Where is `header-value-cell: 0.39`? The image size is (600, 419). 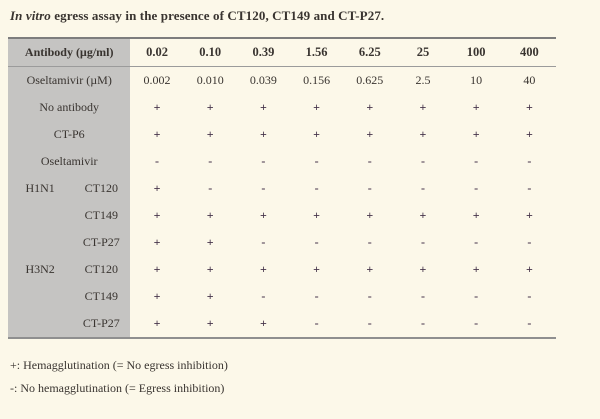 header-value-cell: 0.39 is located at coordinates (263, 52).